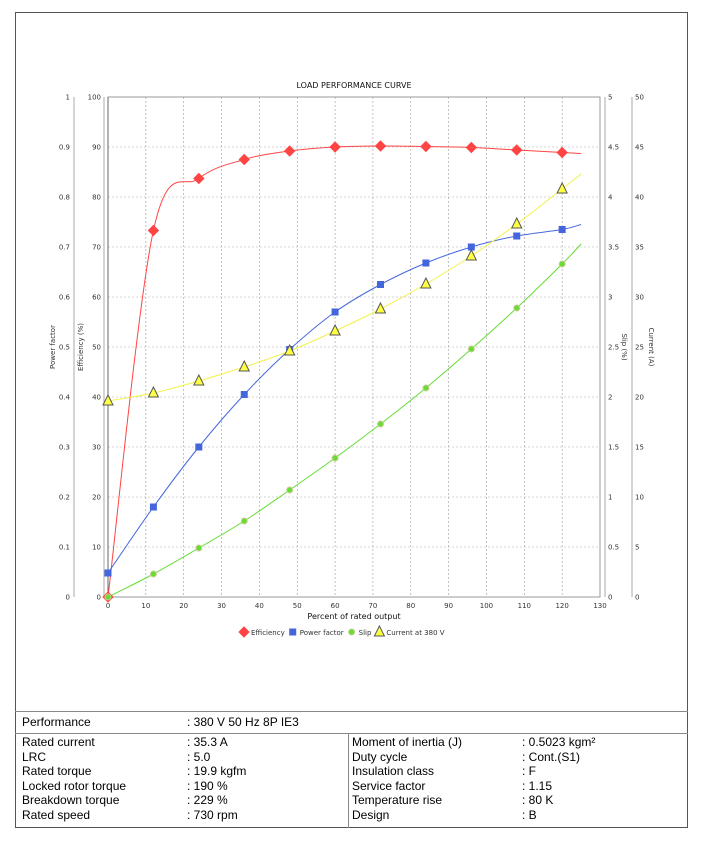 This screenshot has height=851, width=709. What do you see at coordinates (559, 742) in the screenshot?
I see `spec-value: : 0.5023 kgm²` at bounding box center [559, 742].